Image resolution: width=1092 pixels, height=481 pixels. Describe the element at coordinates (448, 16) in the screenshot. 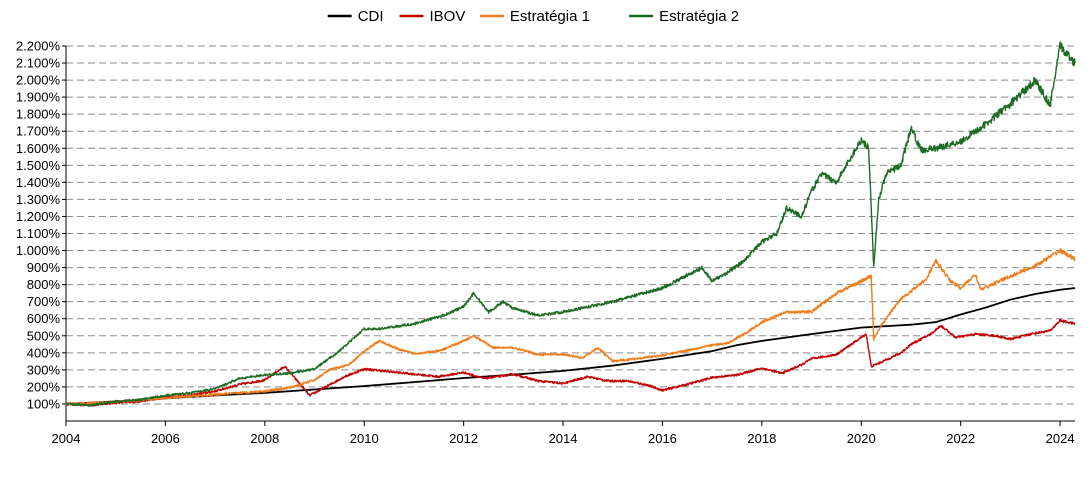

I see `legend-label-ibov: IBOV` at that location.